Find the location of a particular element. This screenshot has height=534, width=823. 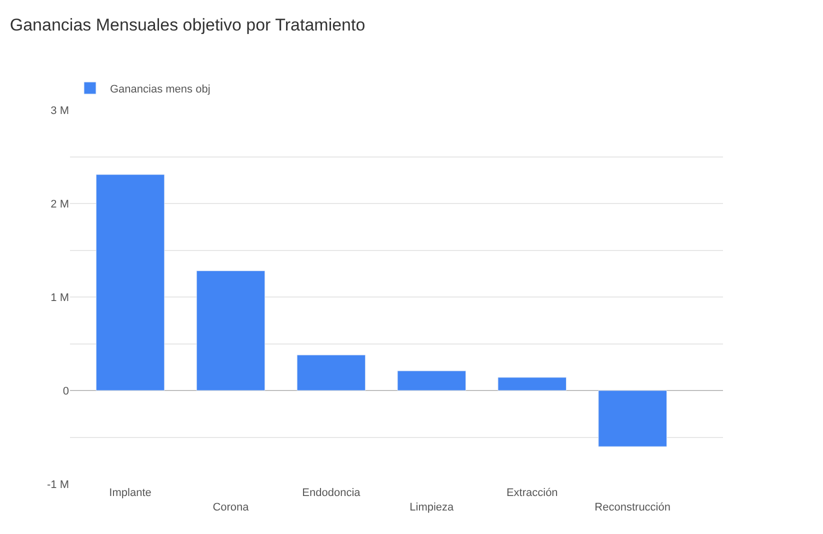

x-tick-label: Limpieza is located at coordinates (432, 507).